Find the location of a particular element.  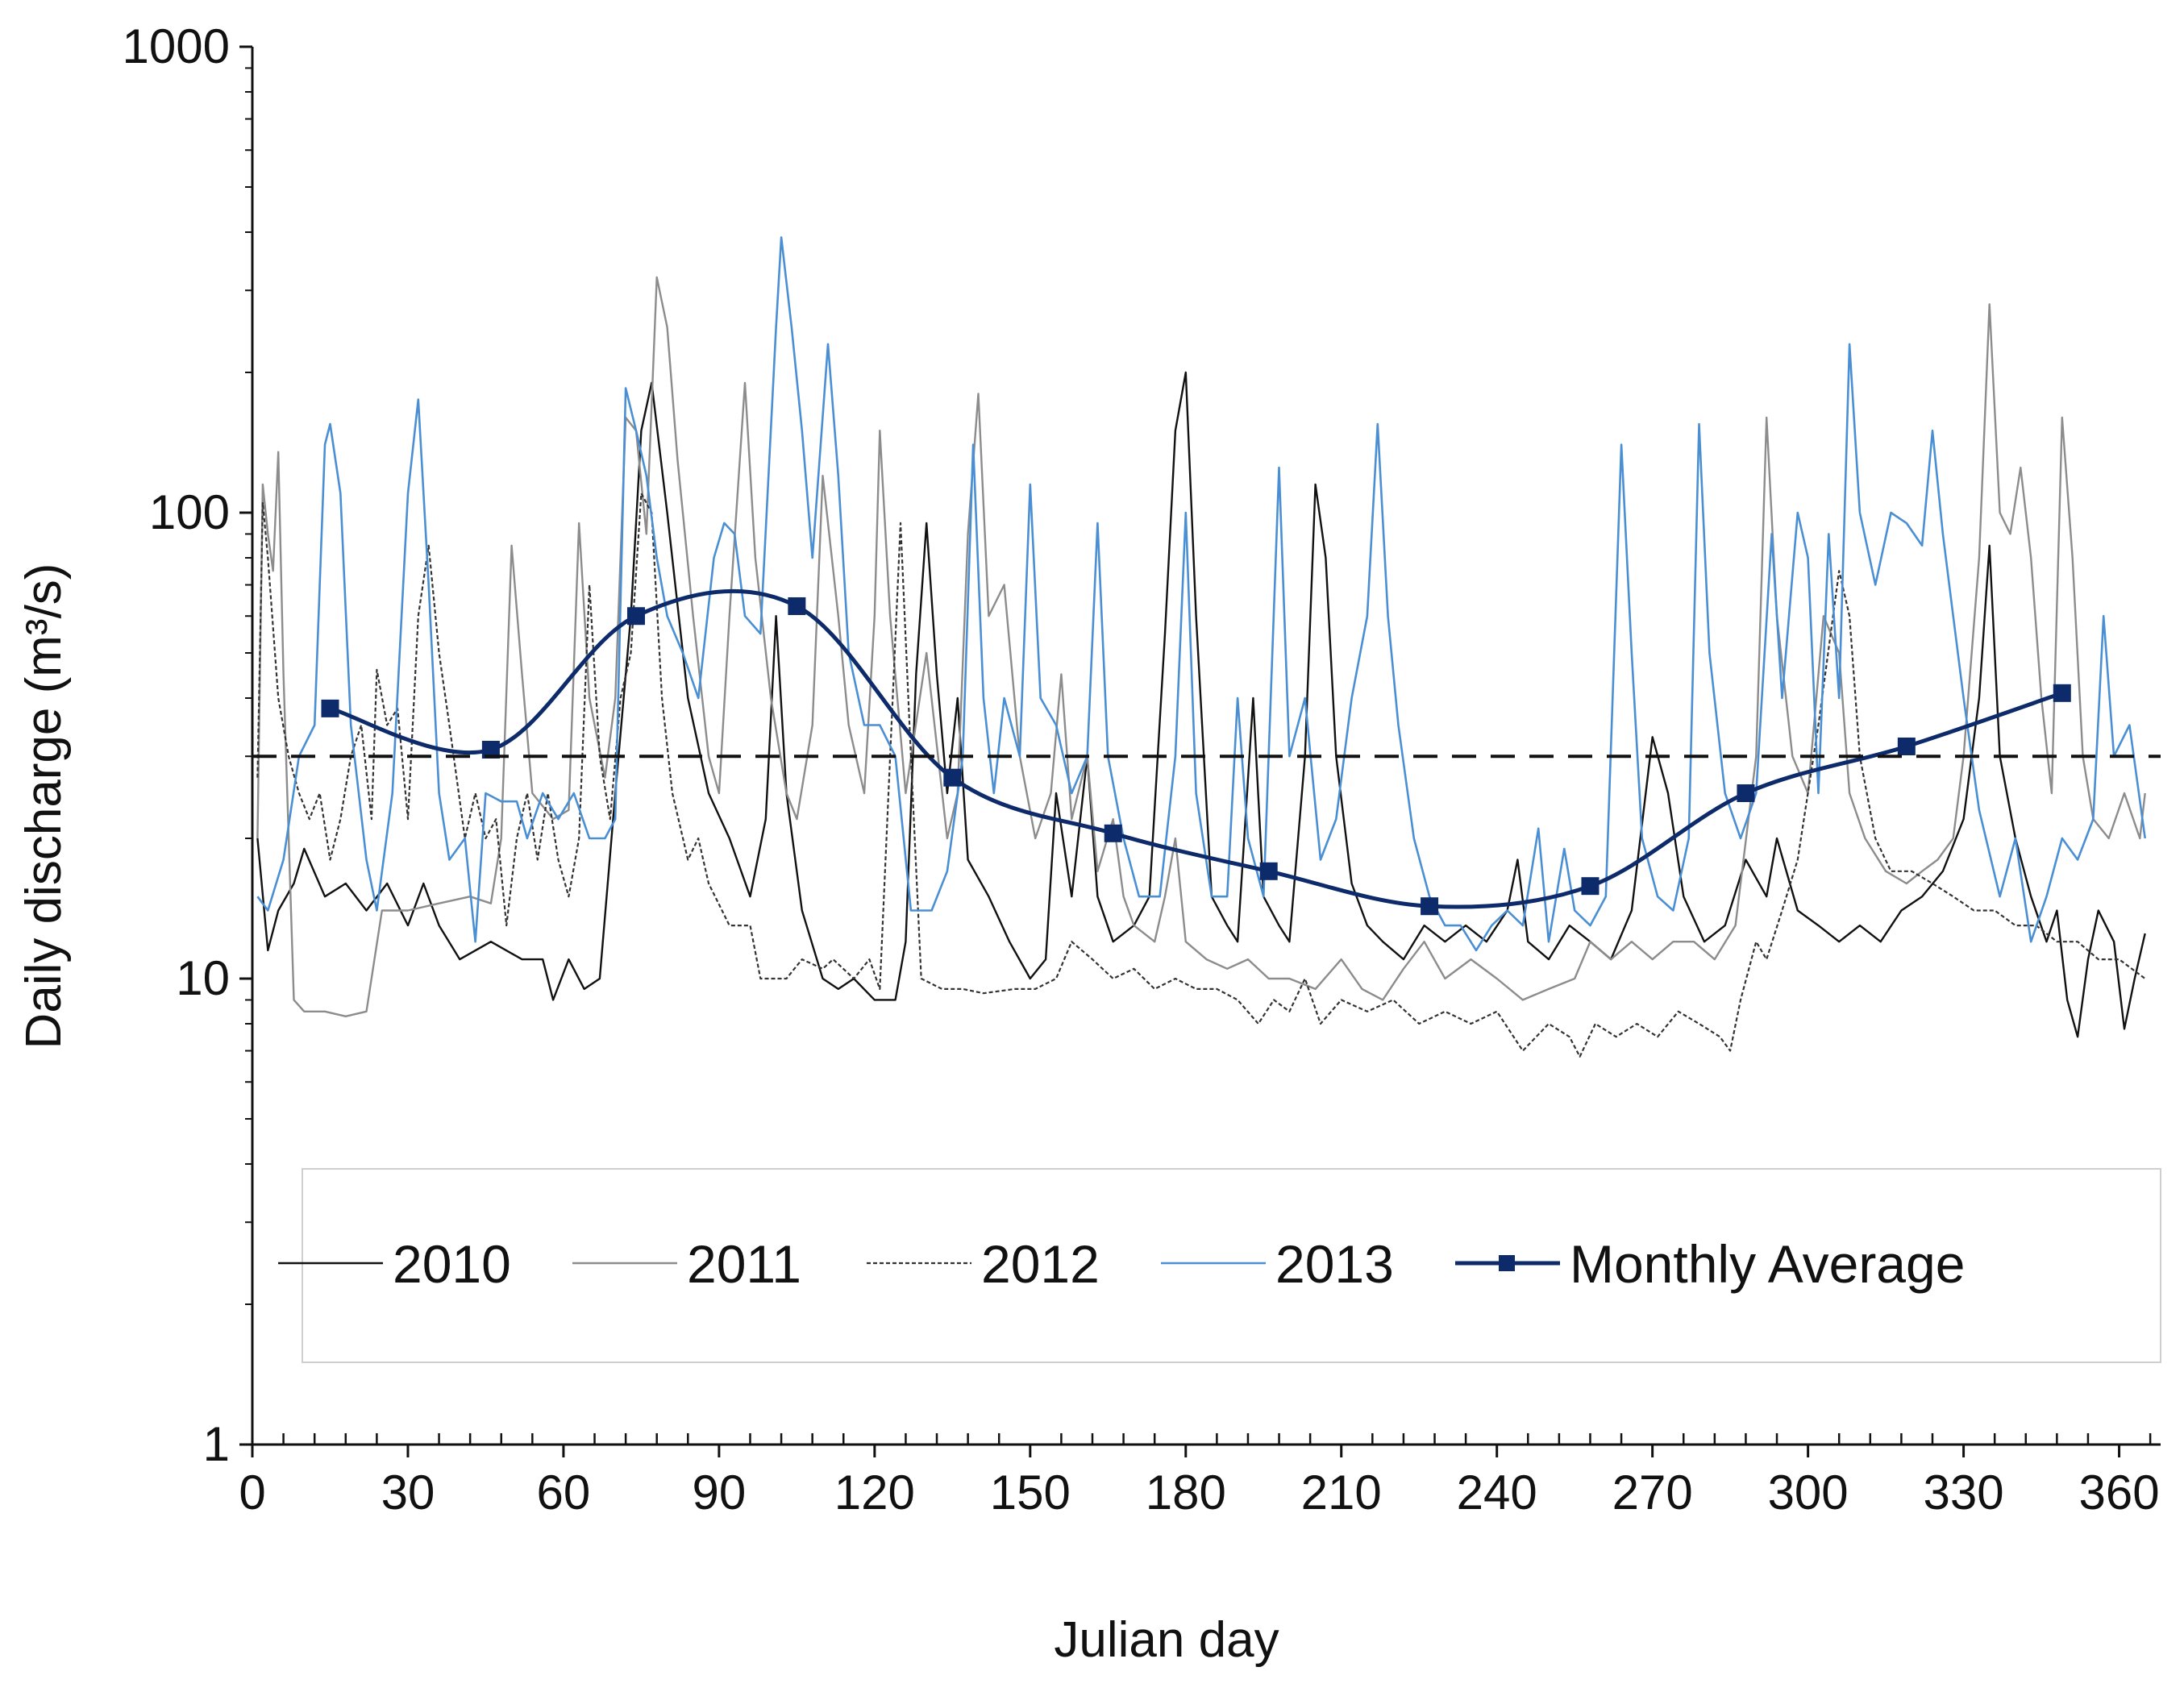

legend: 2010 2011 2012 2013 Monthly Average is located at coordinates (1219, 1265).